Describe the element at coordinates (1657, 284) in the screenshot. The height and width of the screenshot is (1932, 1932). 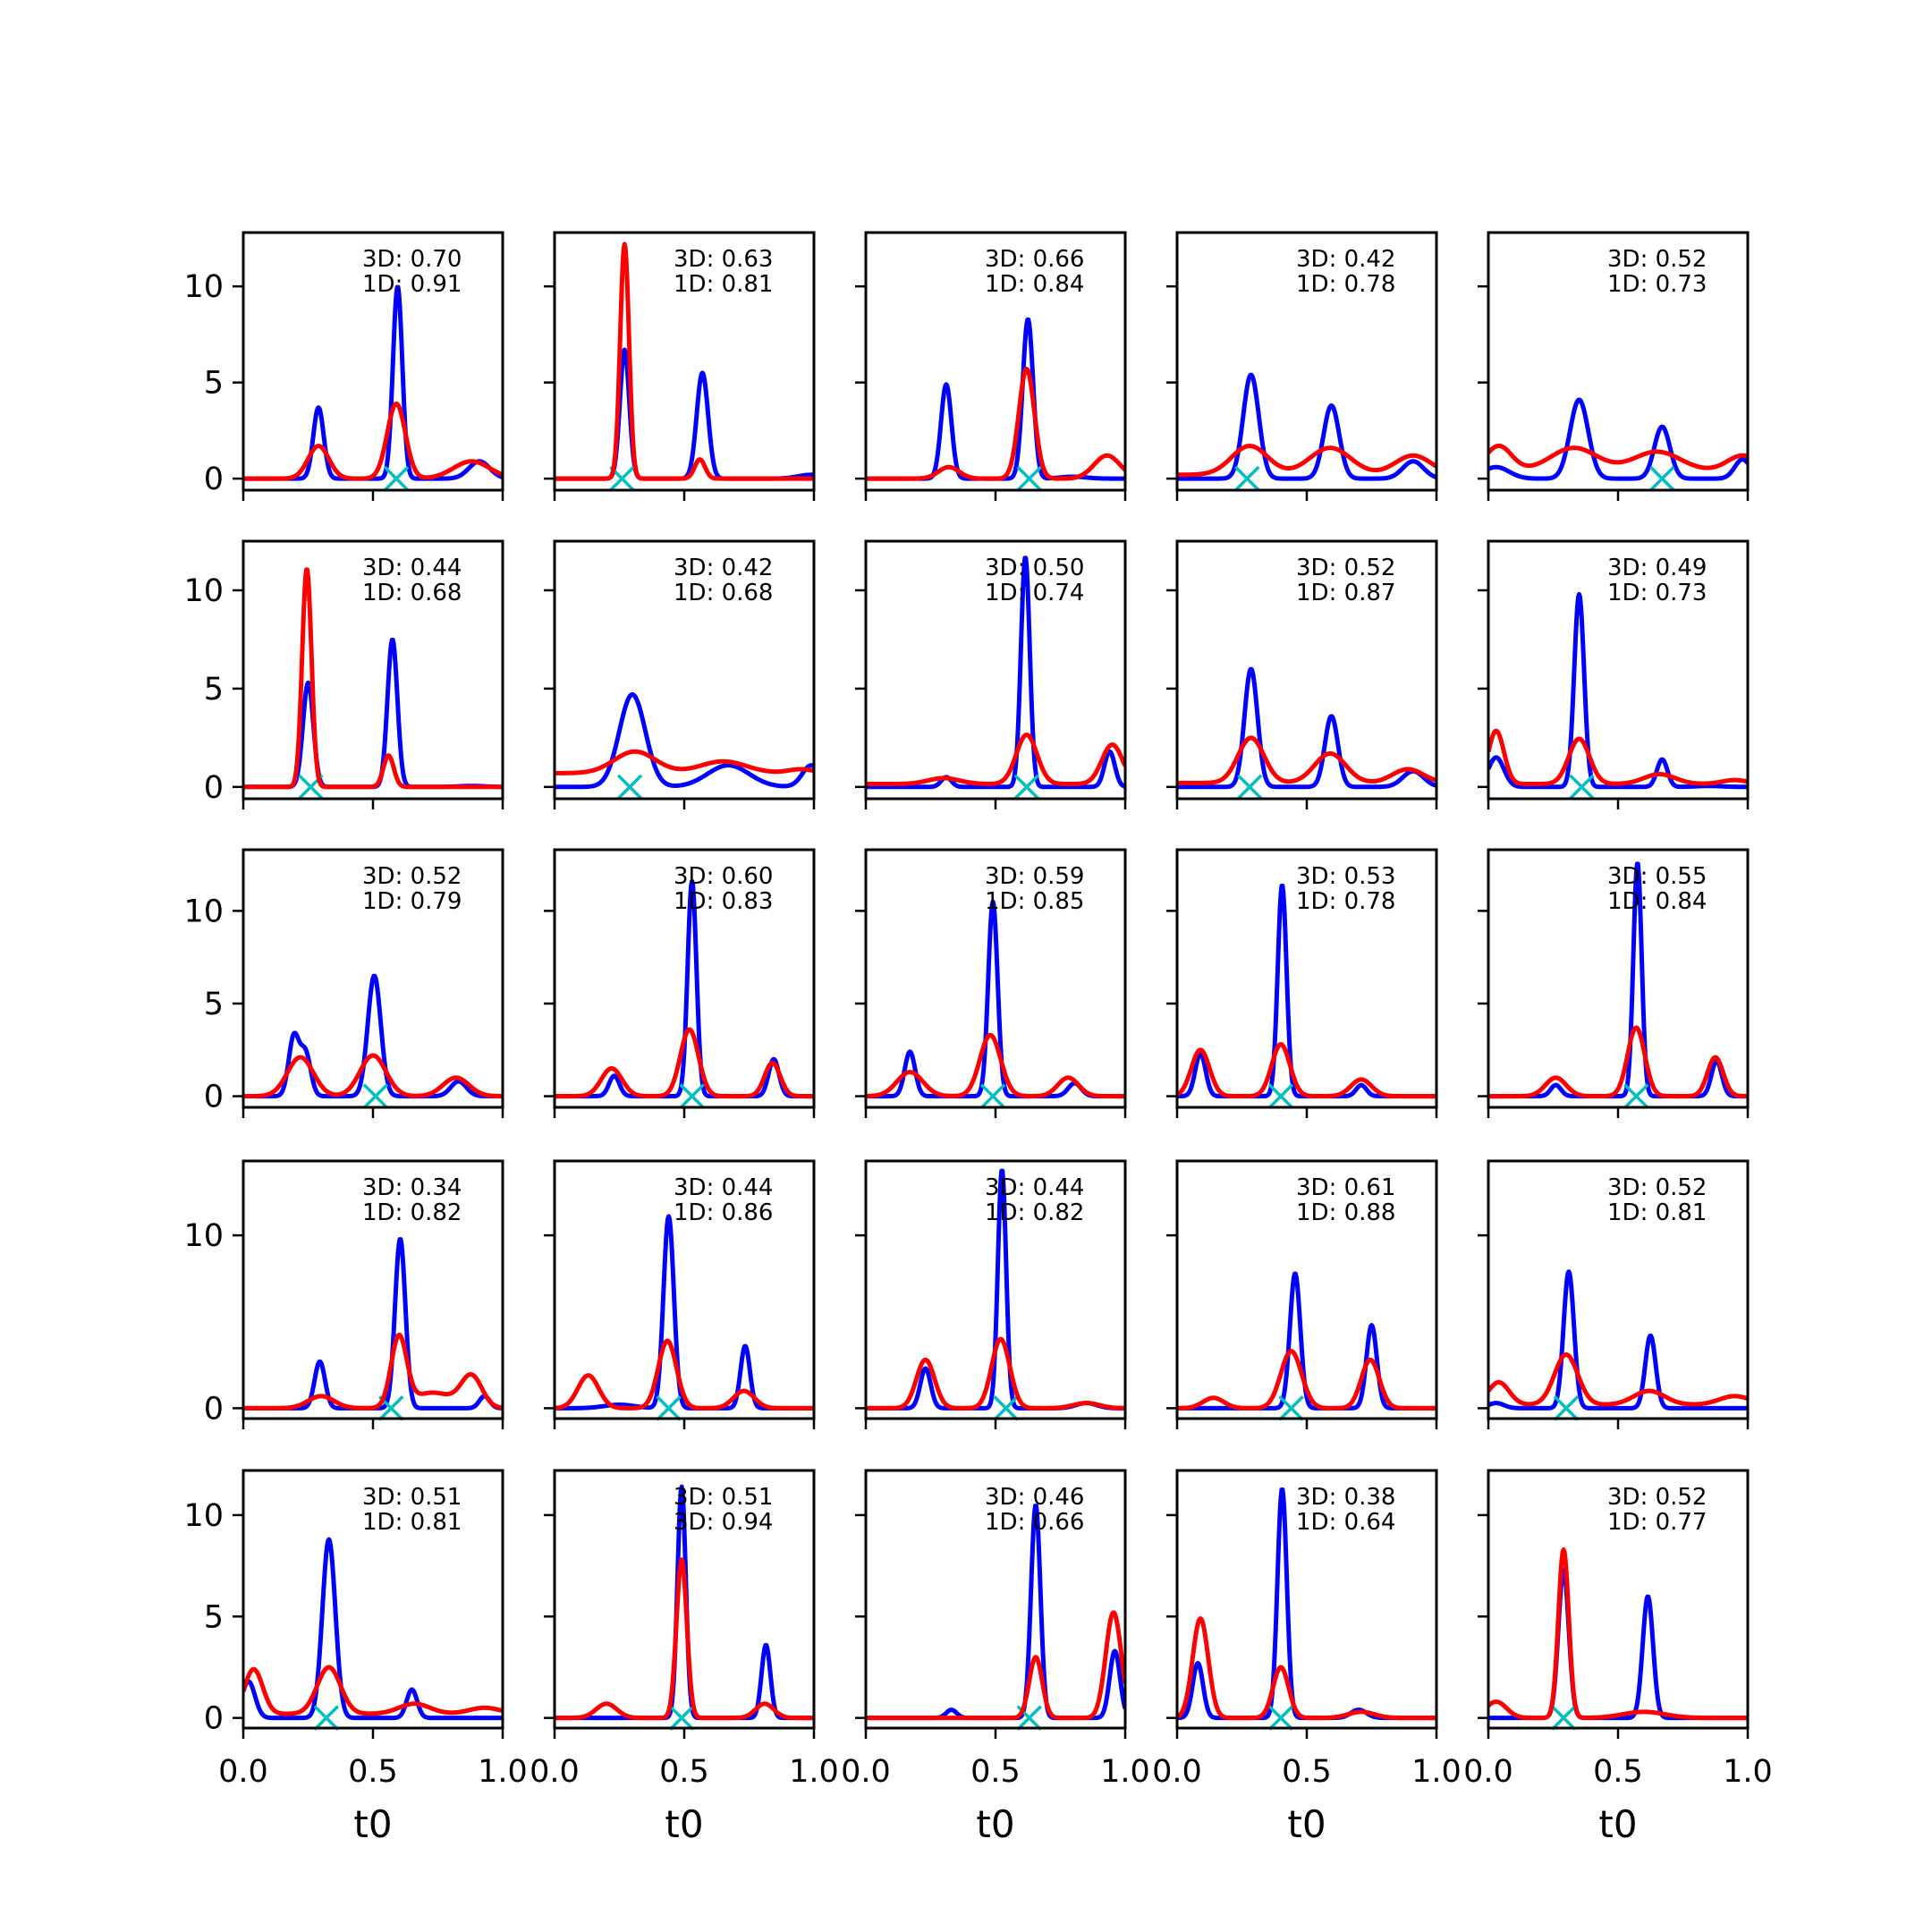
I see `annotation-1d: 1D: 0.73` at that location.